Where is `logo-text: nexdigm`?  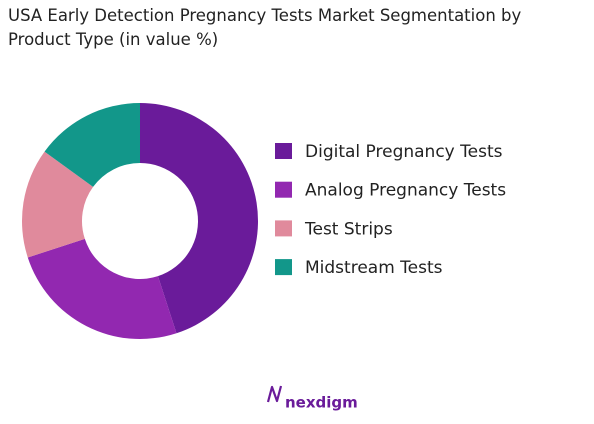
logo-text: nexdigm is located at coordinates (321, 403).